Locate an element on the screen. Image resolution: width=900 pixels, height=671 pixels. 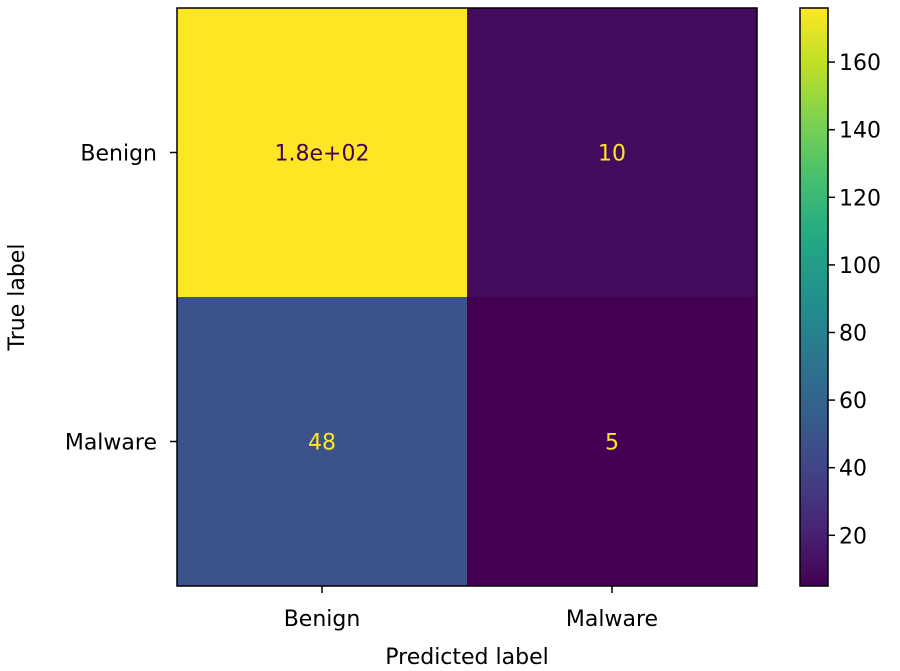
x-tick-label: Benign is located at coordinates (322, 619).